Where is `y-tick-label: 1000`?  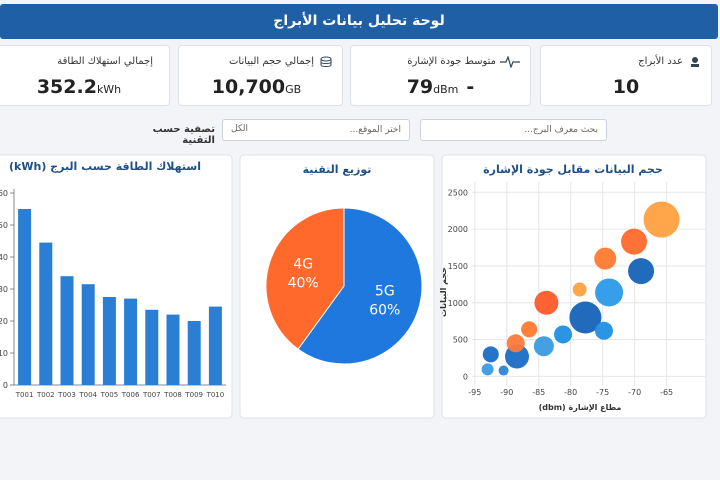 y-tick-label: 1000 is located at coordinates (458, 303).